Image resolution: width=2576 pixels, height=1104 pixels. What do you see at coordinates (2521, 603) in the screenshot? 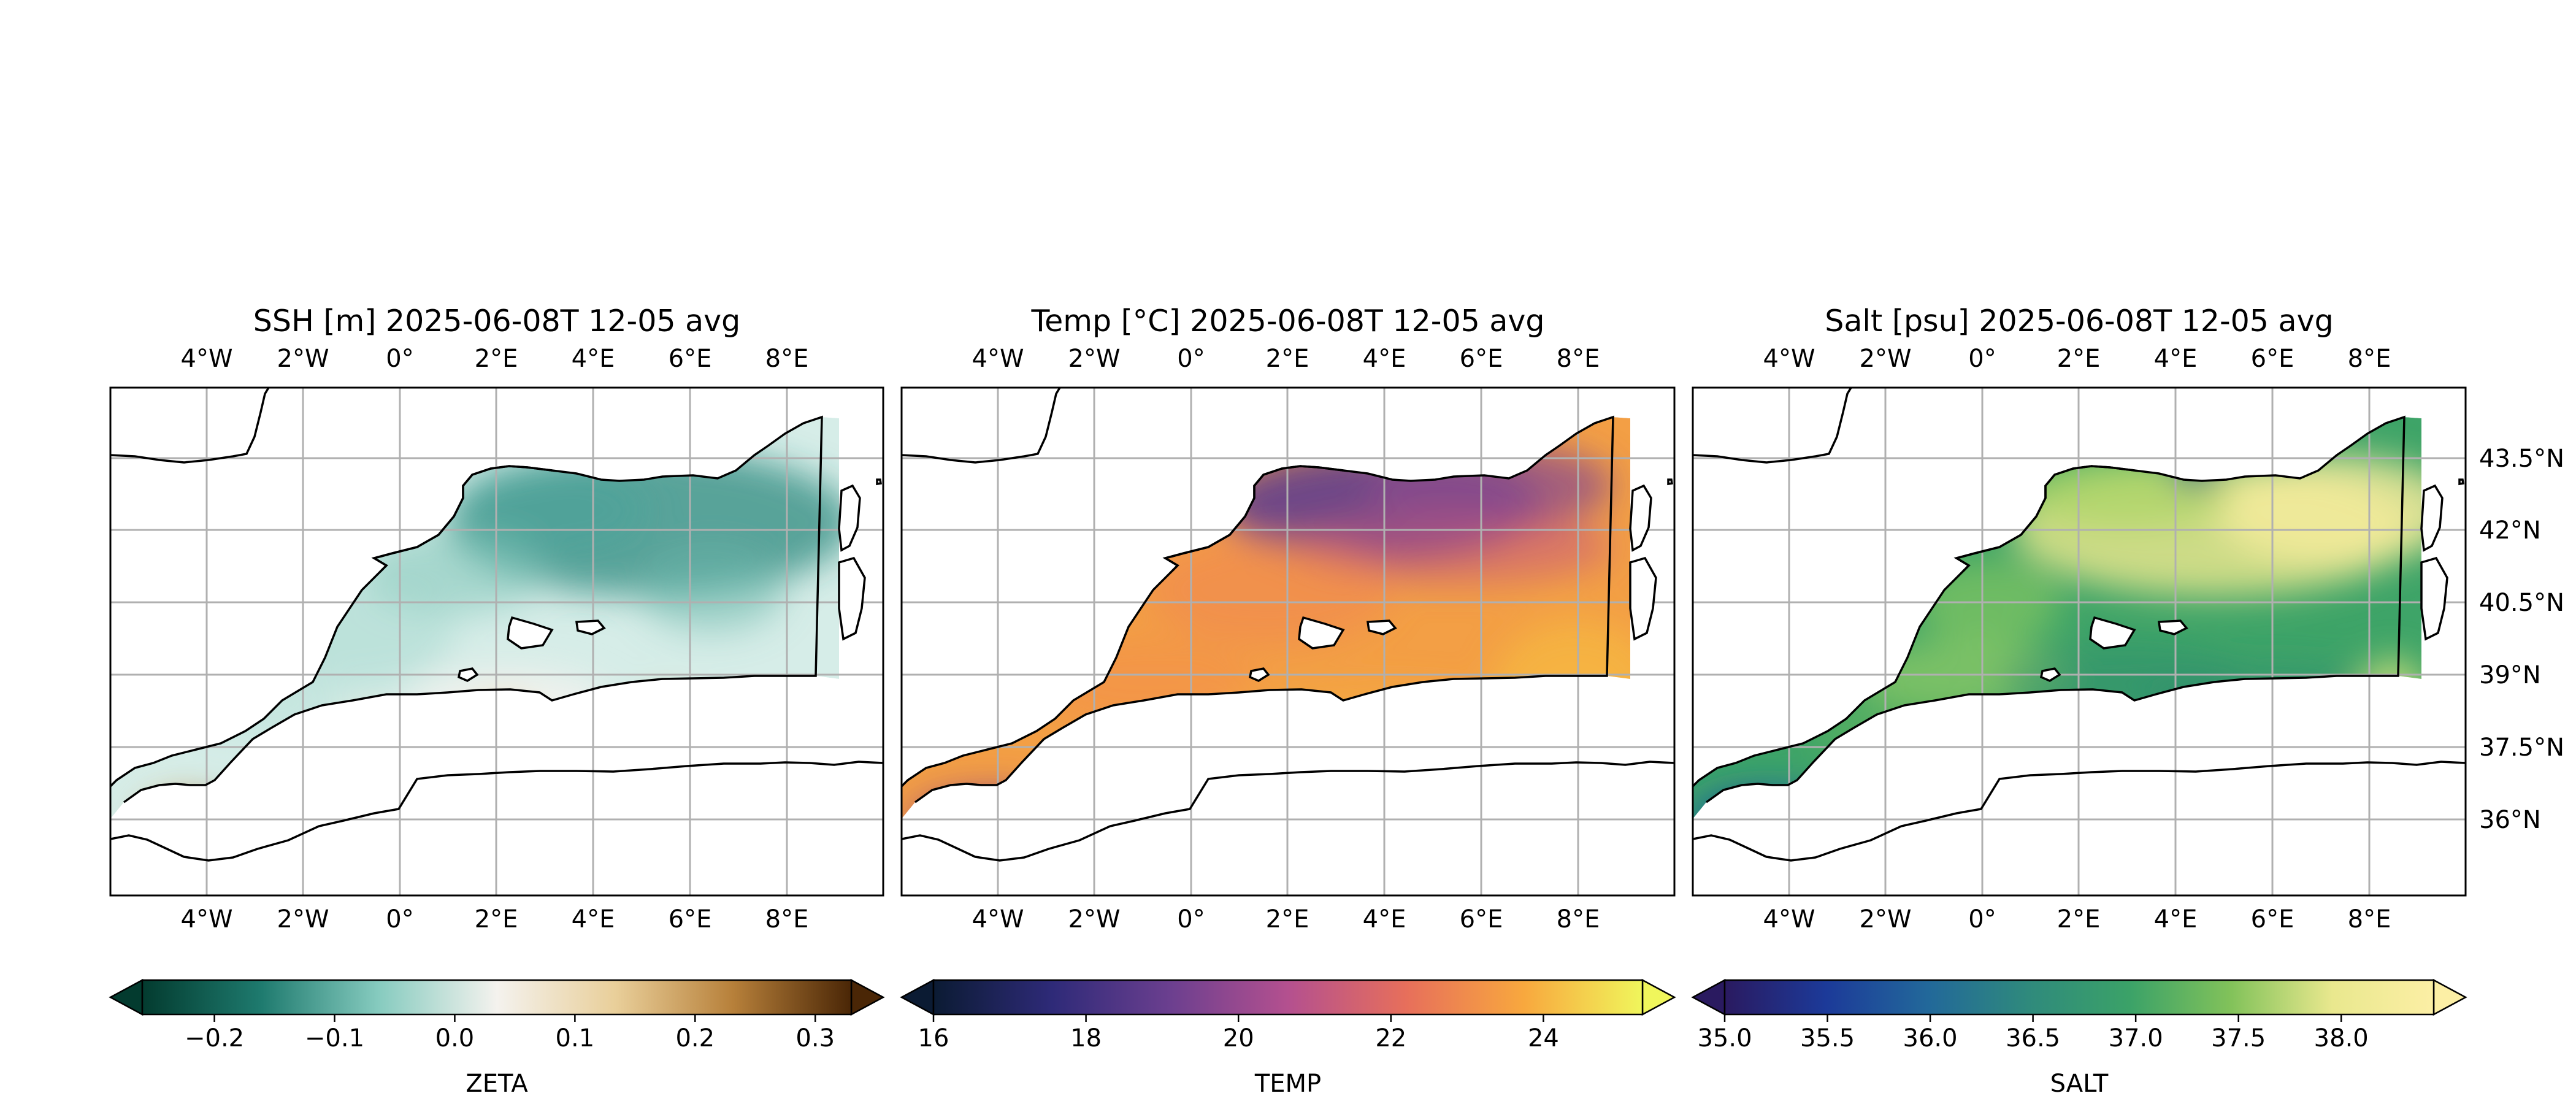
I see `lat-label: 40.5°N` at bounding box center [2521, 603].